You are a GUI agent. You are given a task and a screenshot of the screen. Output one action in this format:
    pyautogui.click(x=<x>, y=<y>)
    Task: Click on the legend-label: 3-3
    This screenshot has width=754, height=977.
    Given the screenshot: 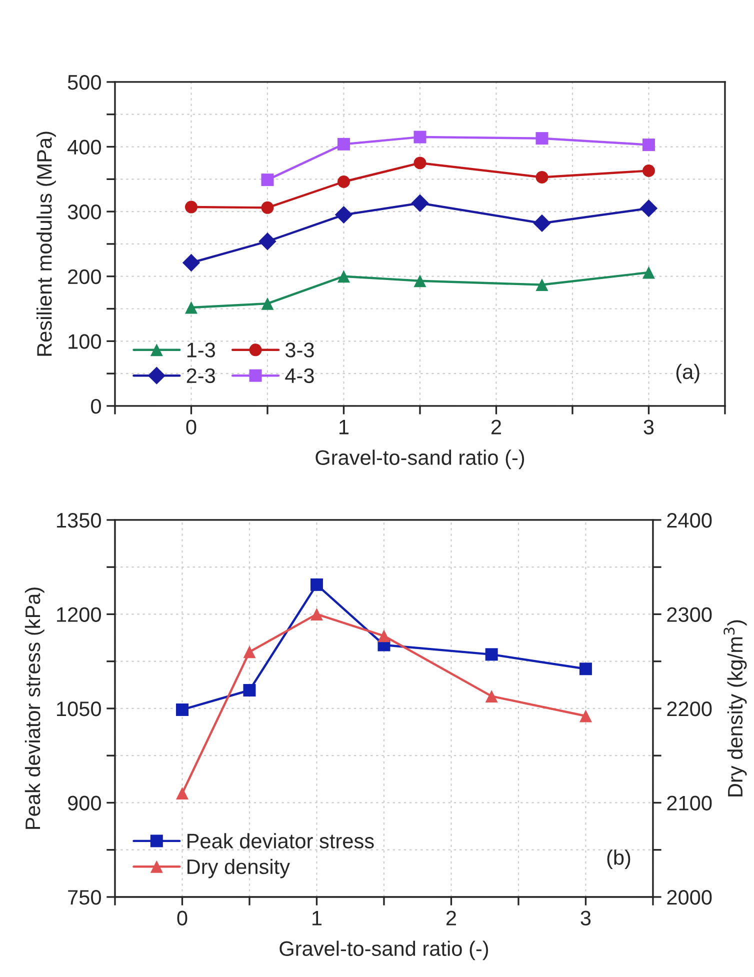 What is the action you would take?
    pyautogui.click(x=299, y=350)
    